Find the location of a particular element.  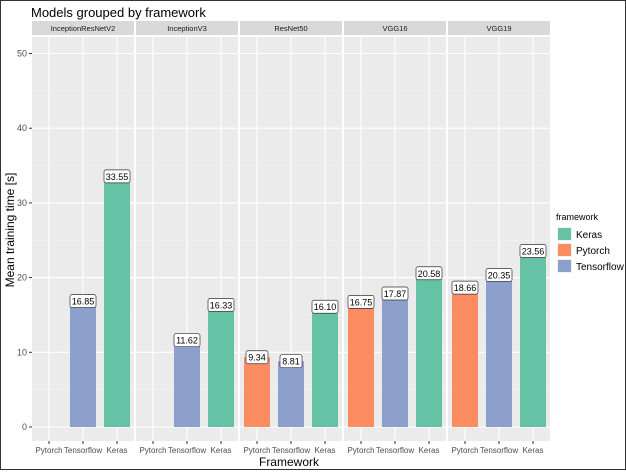

data-label: 23.56 is located at coordinates (533, 251).